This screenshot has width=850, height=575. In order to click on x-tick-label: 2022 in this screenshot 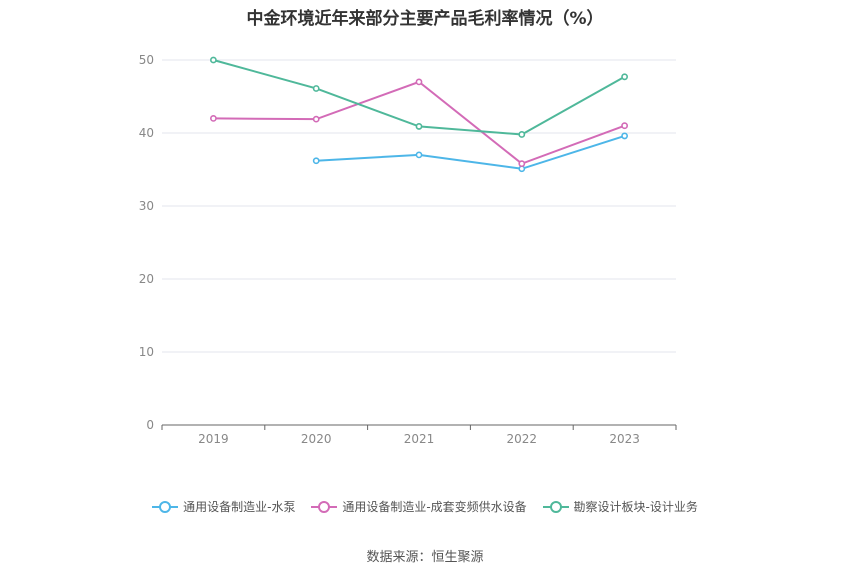, I will do `click(522, 439)`.